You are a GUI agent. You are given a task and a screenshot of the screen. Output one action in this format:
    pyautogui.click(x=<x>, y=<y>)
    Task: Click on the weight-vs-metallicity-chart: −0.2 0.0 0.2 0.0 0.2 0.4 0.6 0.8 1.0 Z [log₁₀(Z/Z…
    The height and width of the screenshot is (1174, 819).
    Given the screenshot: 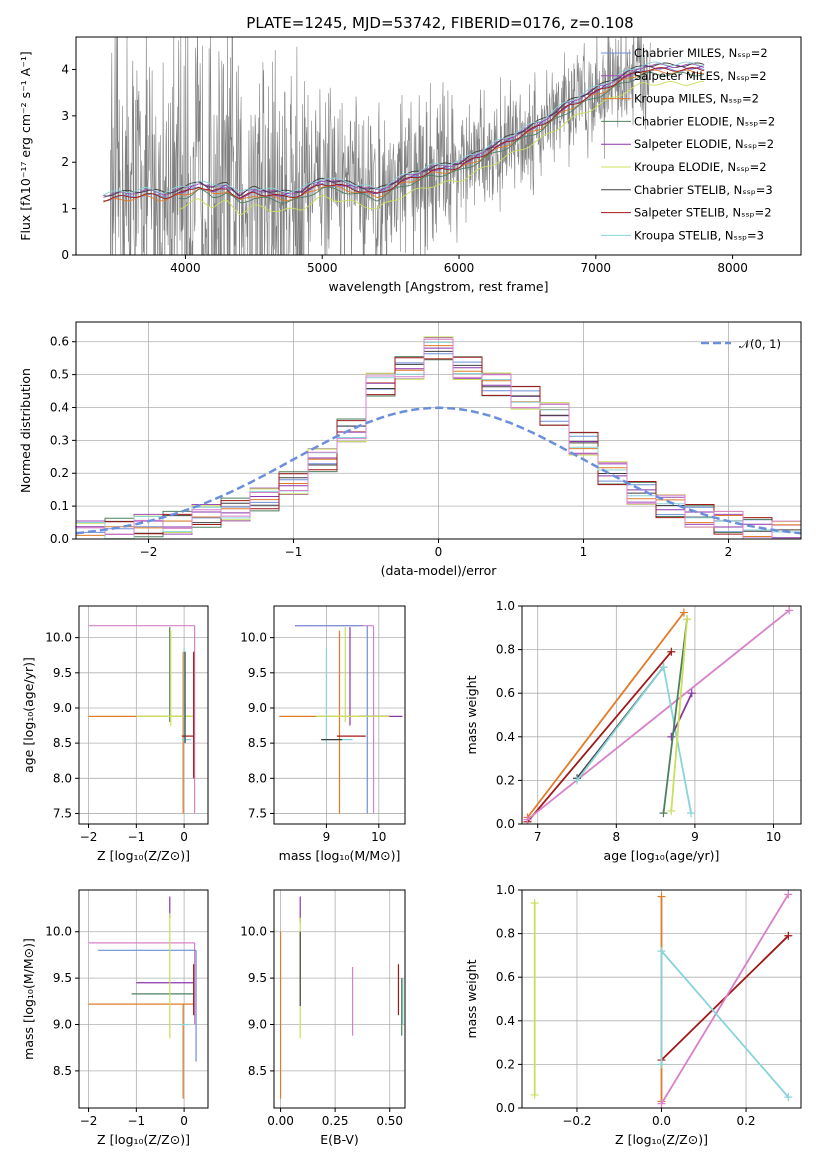 What is the action you would take?
    pyautogui.click(x=633, y=1015)
    